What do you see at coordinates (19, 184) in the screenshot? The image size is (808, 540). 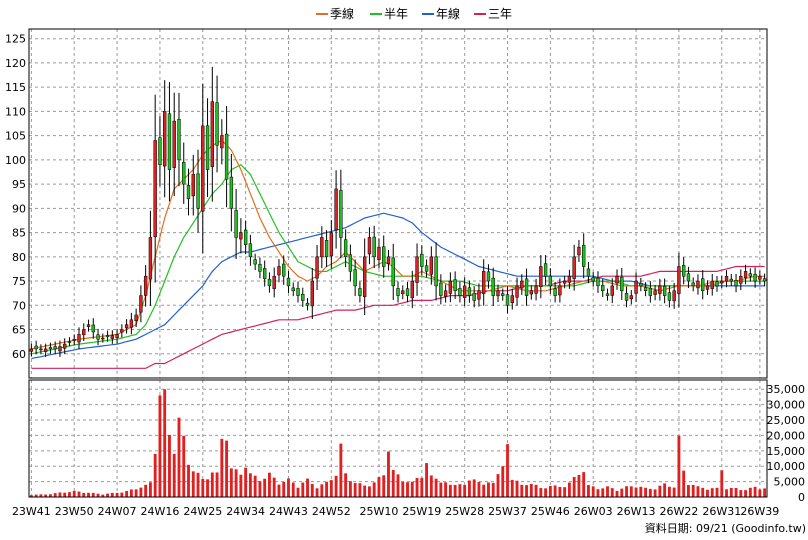 I see `price-tick-label: 95` at bounding box center [19, 184].